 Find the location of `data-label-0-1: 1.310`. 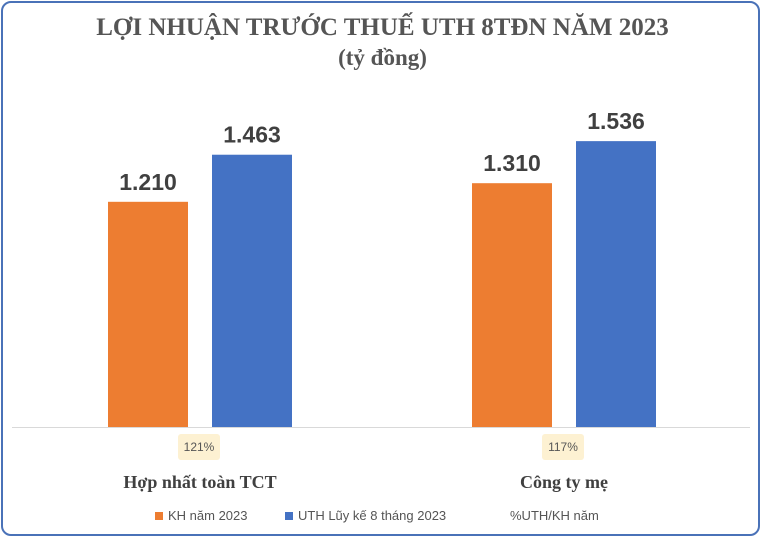

data-label-0-1: 1.310 is located at coordinates (512, 163).